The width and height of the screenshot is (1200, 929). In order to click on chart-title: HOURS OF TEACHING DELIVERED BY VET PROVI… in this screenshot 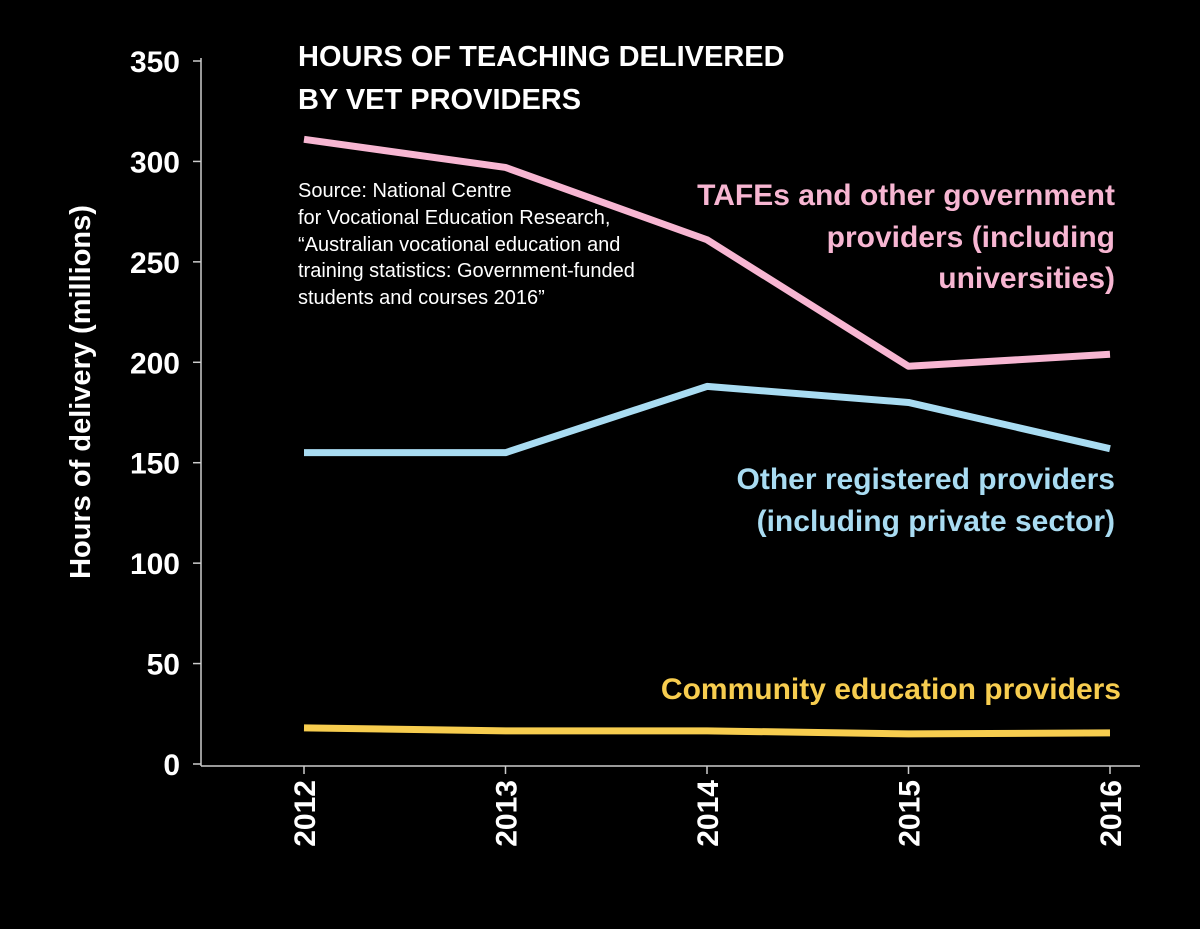, I will do `click(541, 78)`.